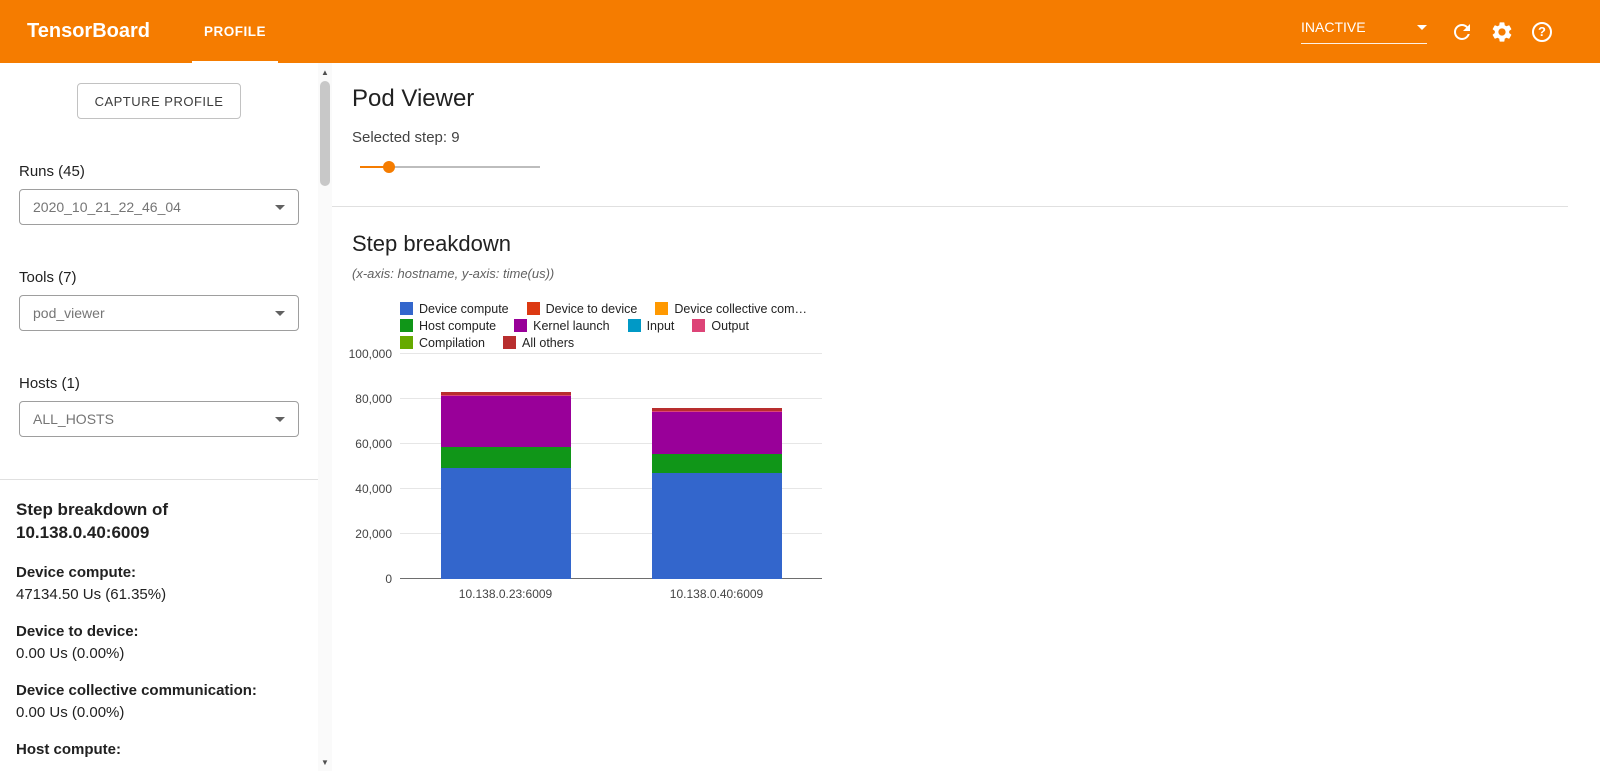 The height and width of the screenshot is (771, 1600). What do you see at coordinates (92, 509) in the screenshot?
I see `breakdown-title-line1: Step breakdown of` at bounding box center [92, 509].